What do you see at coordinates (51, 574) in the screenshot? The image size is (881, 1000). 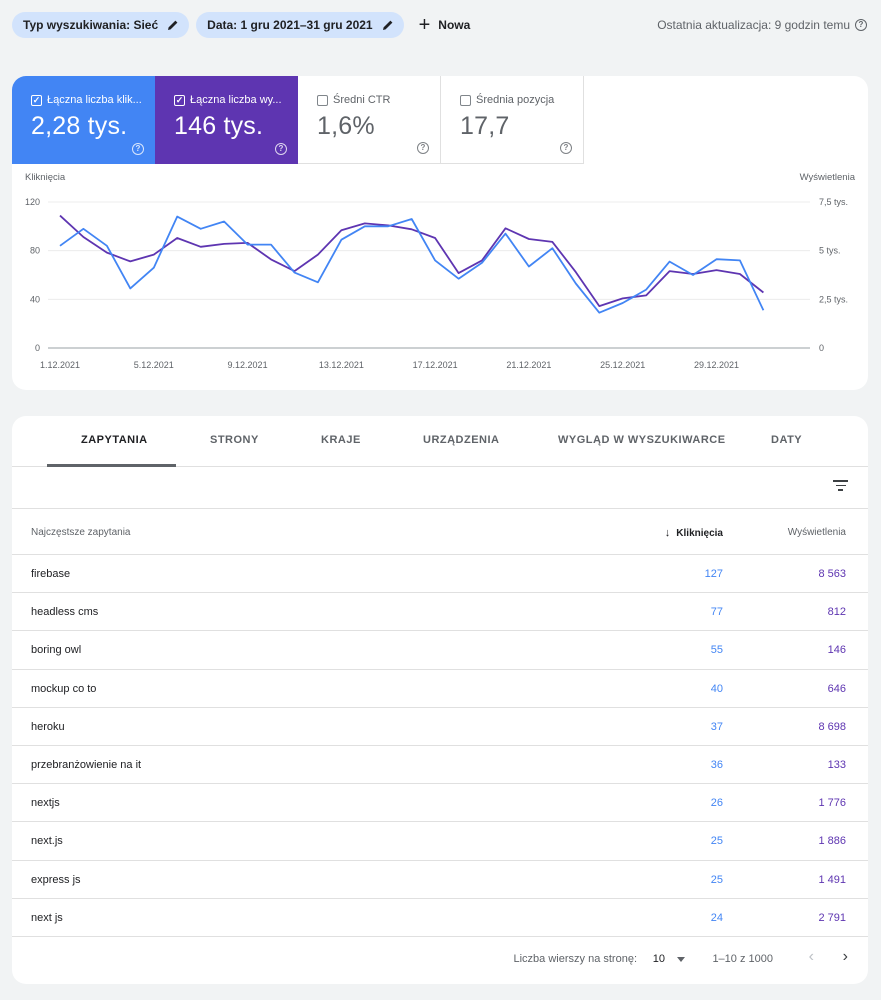 I see `query-cell: firebase` at bounding box center [51, 574].